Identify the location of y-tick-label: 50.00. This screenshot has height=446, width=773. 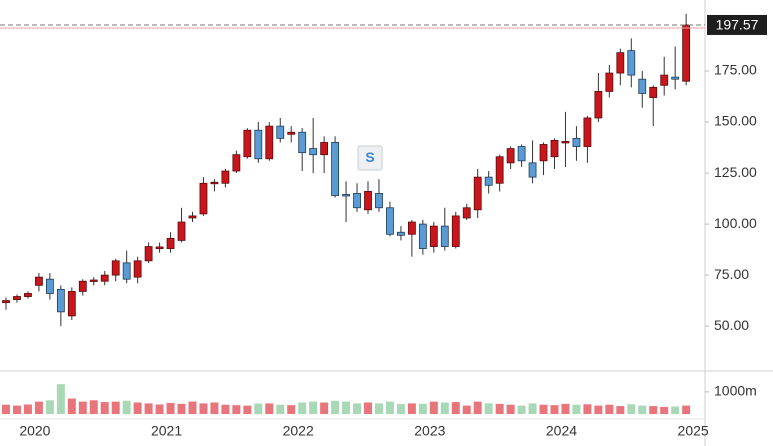
(731, 325).